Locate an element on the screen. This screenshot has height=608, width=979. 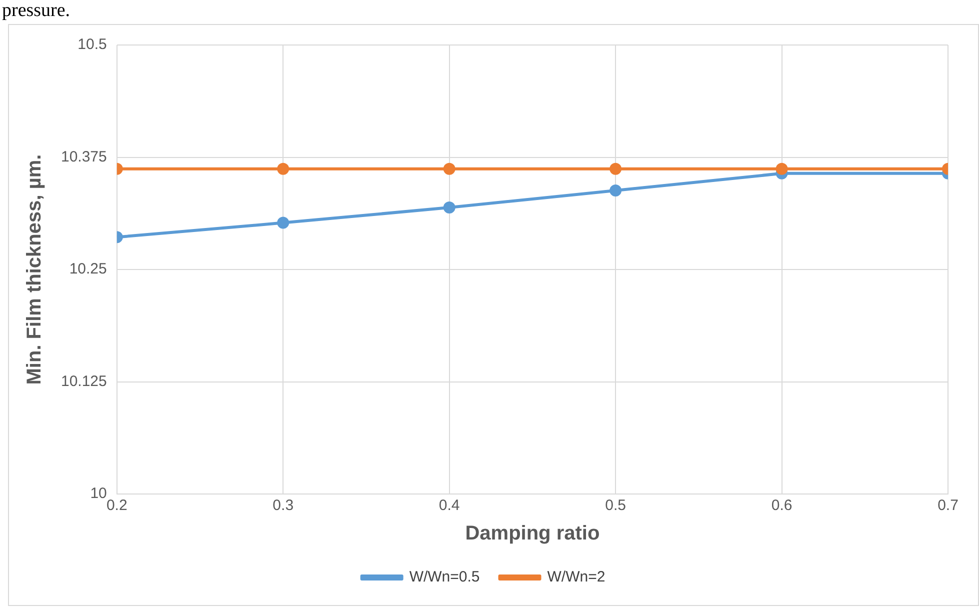
x-tick-label: 0.3 is located at coordinates (283, 505).